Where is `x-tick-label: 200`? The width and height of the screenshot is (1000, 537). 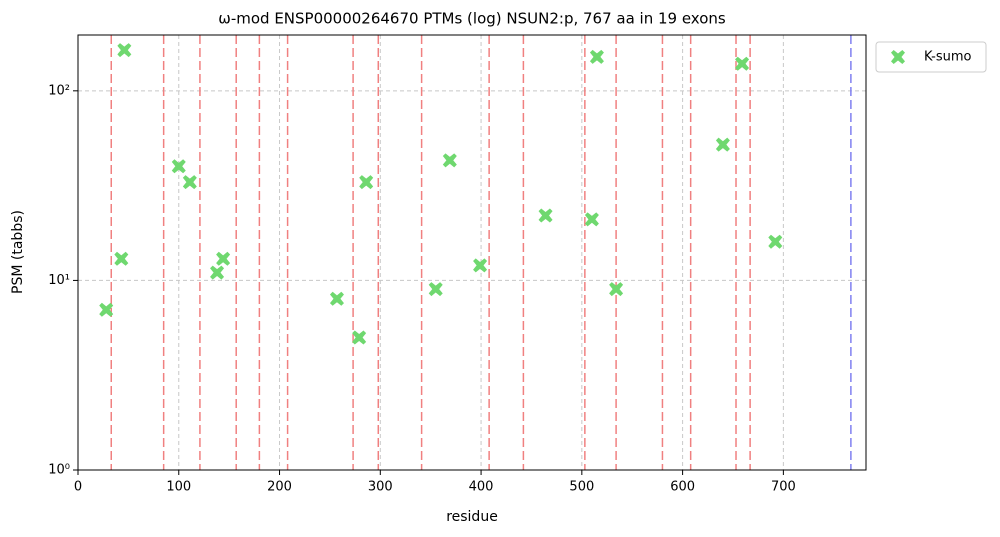
x-tick-label: 200 is located at coordinates (279, 487).